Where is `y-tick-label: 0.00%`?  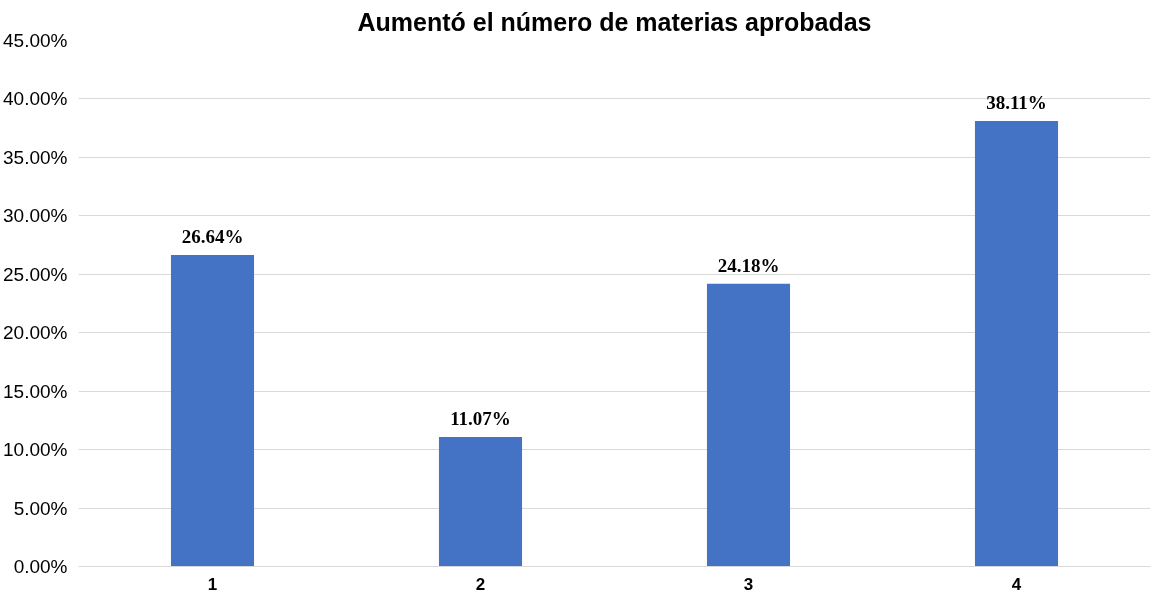 y-tick-label: 0.00% is located at coordinates (40, 566).